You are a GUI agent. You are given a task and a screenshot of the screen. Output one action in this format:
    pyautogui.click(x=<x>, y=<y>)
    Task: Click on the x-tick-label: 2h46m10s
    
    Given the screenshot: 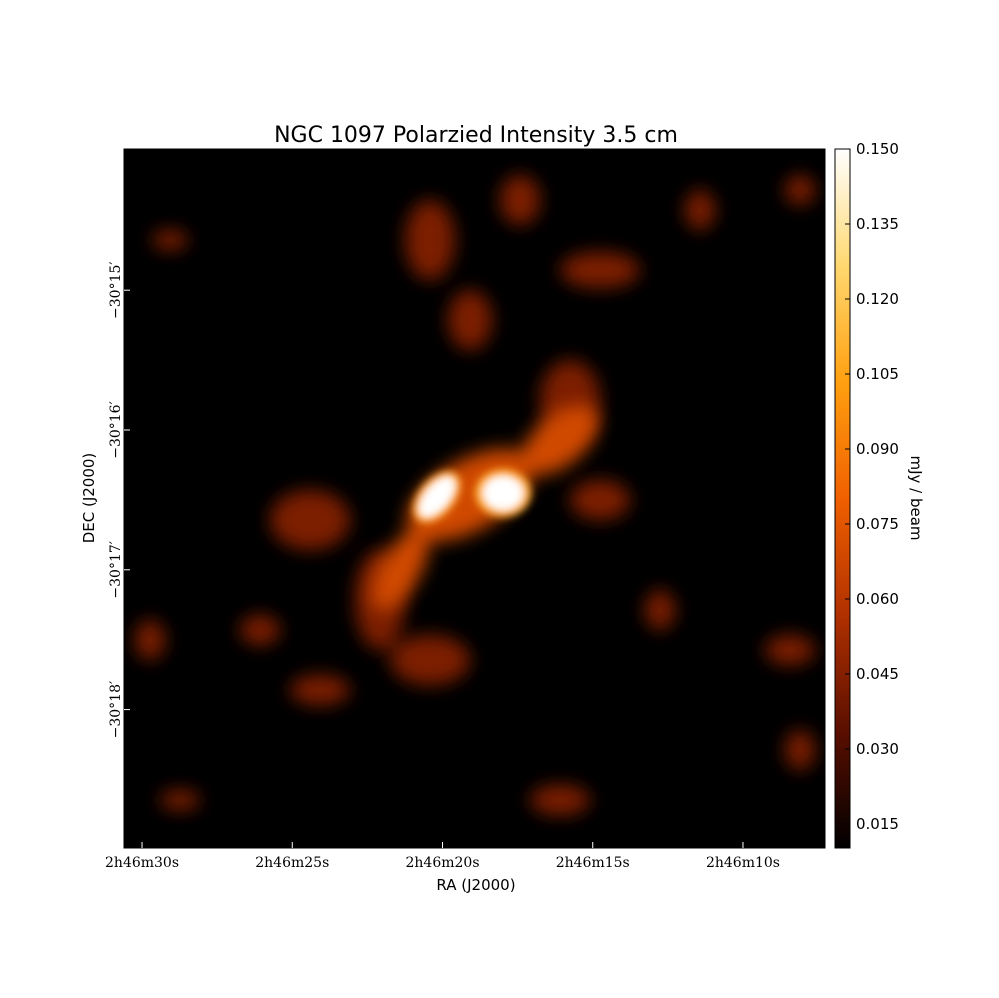 What is the action you would take?
    pyautogui.click(x=743, y=863)
    